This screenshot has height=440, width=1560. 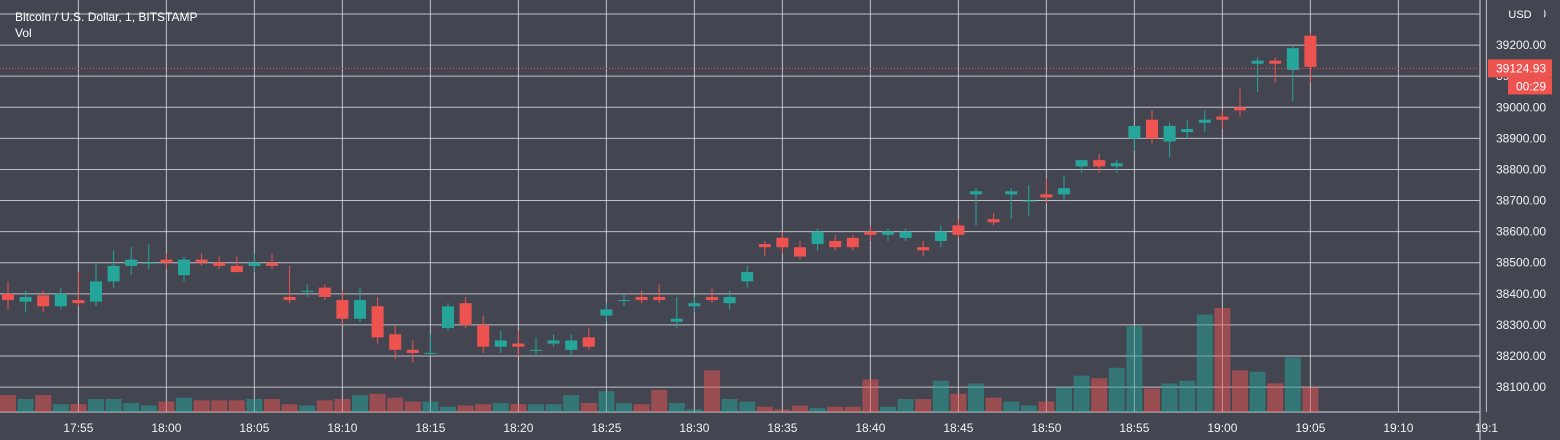 I want to click on y-tick-label: 39000.00, so click(x=1521, y=107).